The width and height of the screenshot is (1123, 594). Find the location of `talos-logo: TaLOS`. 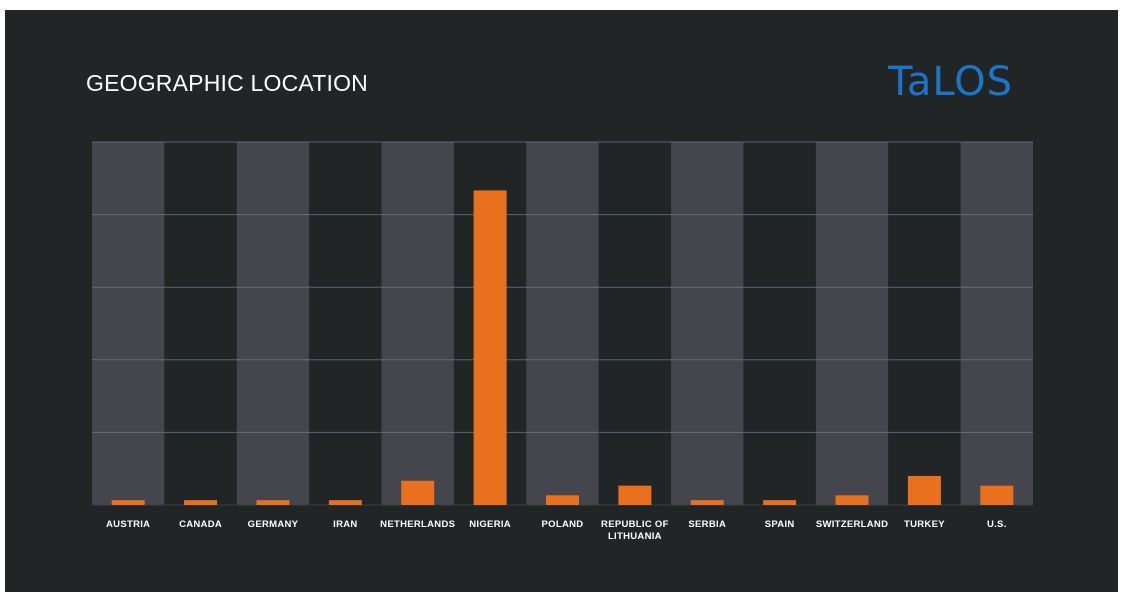

talos-logo: TaLOS is located at coordinates (950, 82).